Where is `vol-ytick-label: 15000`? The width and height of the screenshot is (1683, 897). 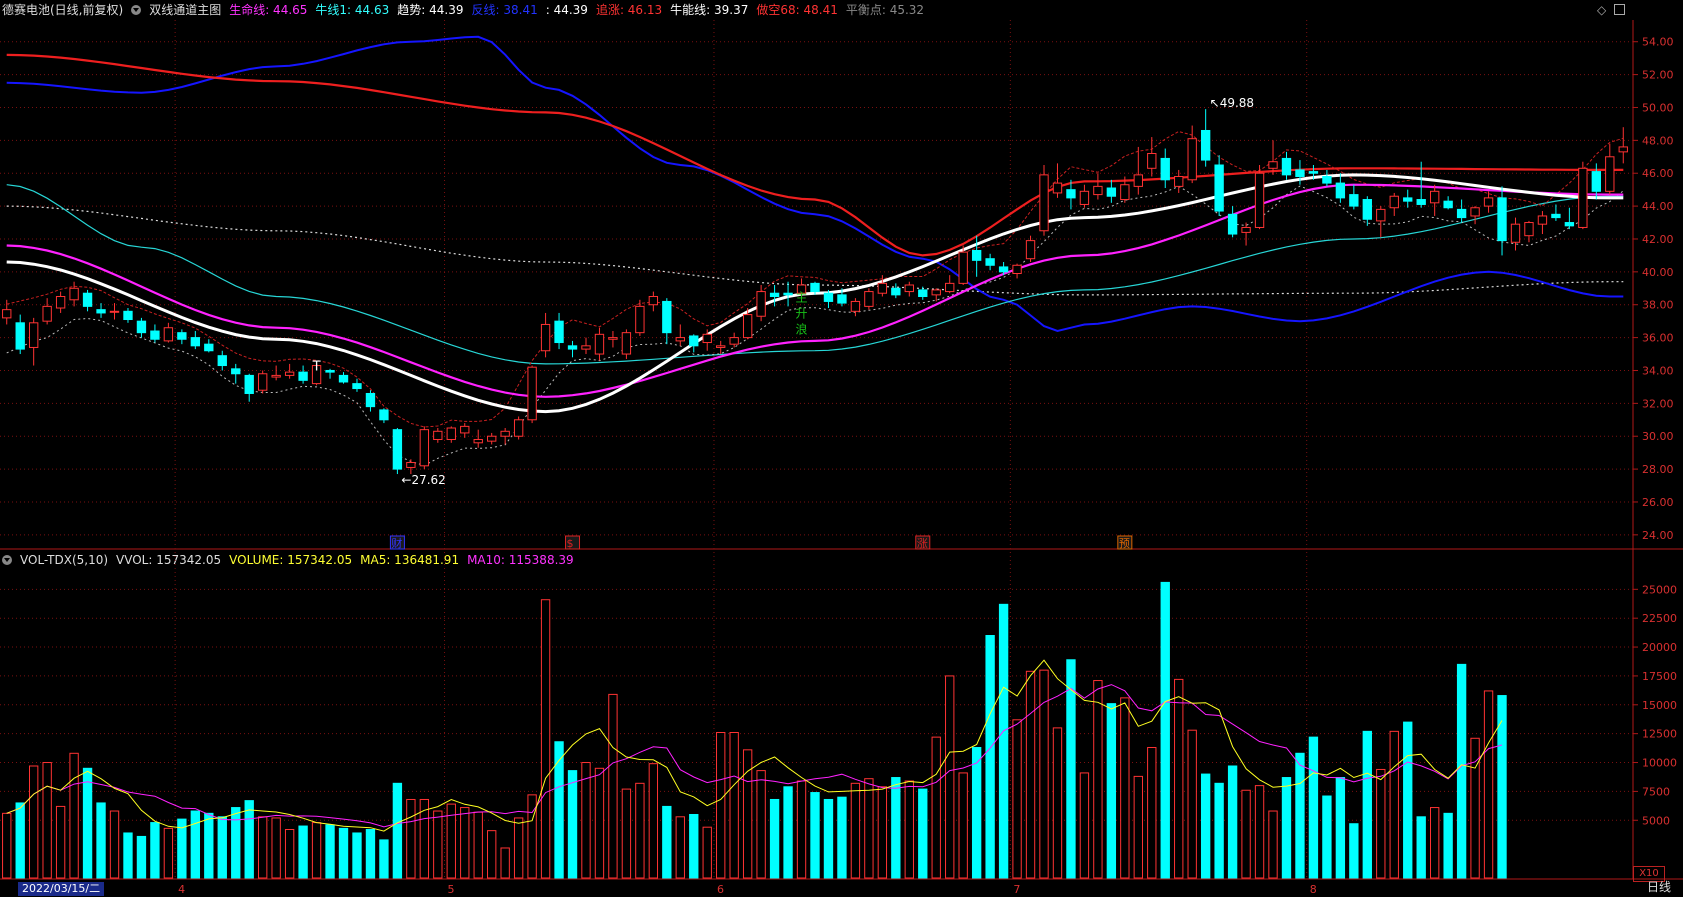 vol-ytick-label: 15000 is located at coordinates (1659, 705).